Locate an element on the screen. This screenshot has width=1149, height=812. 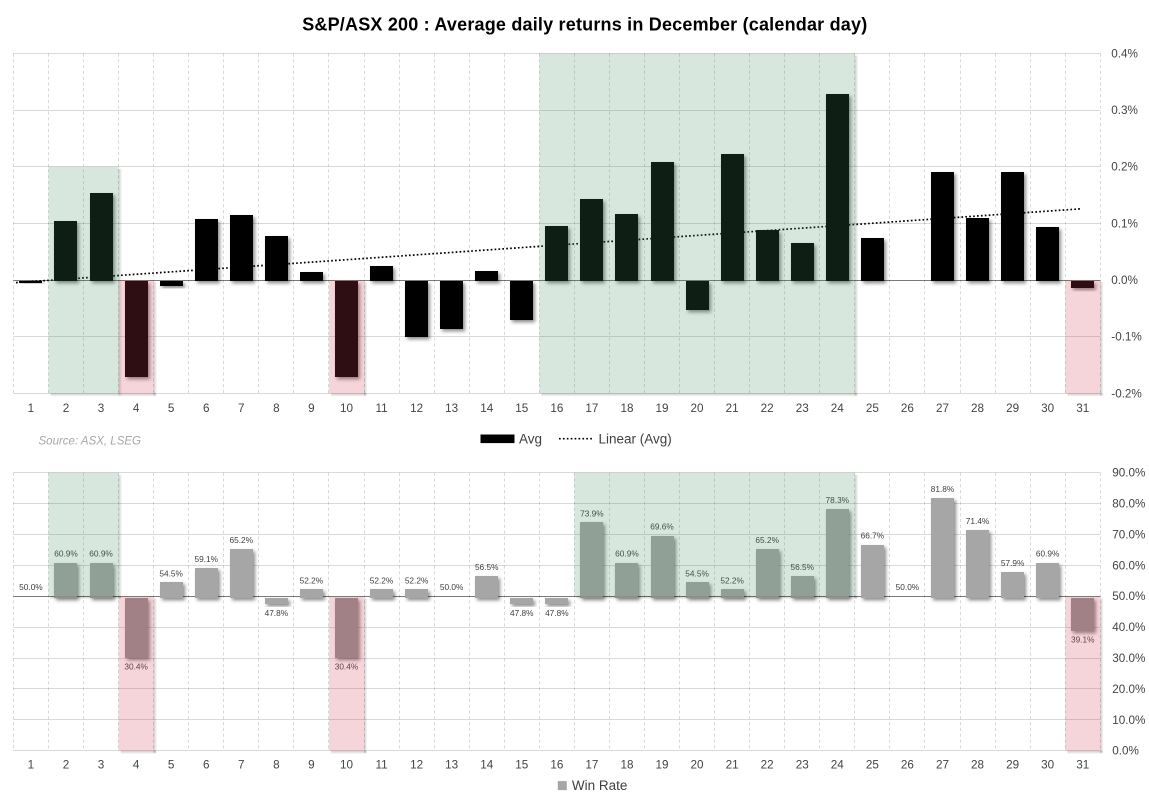
svg-text: Source: ASX, LSEG is located at coordinates (90, 442).